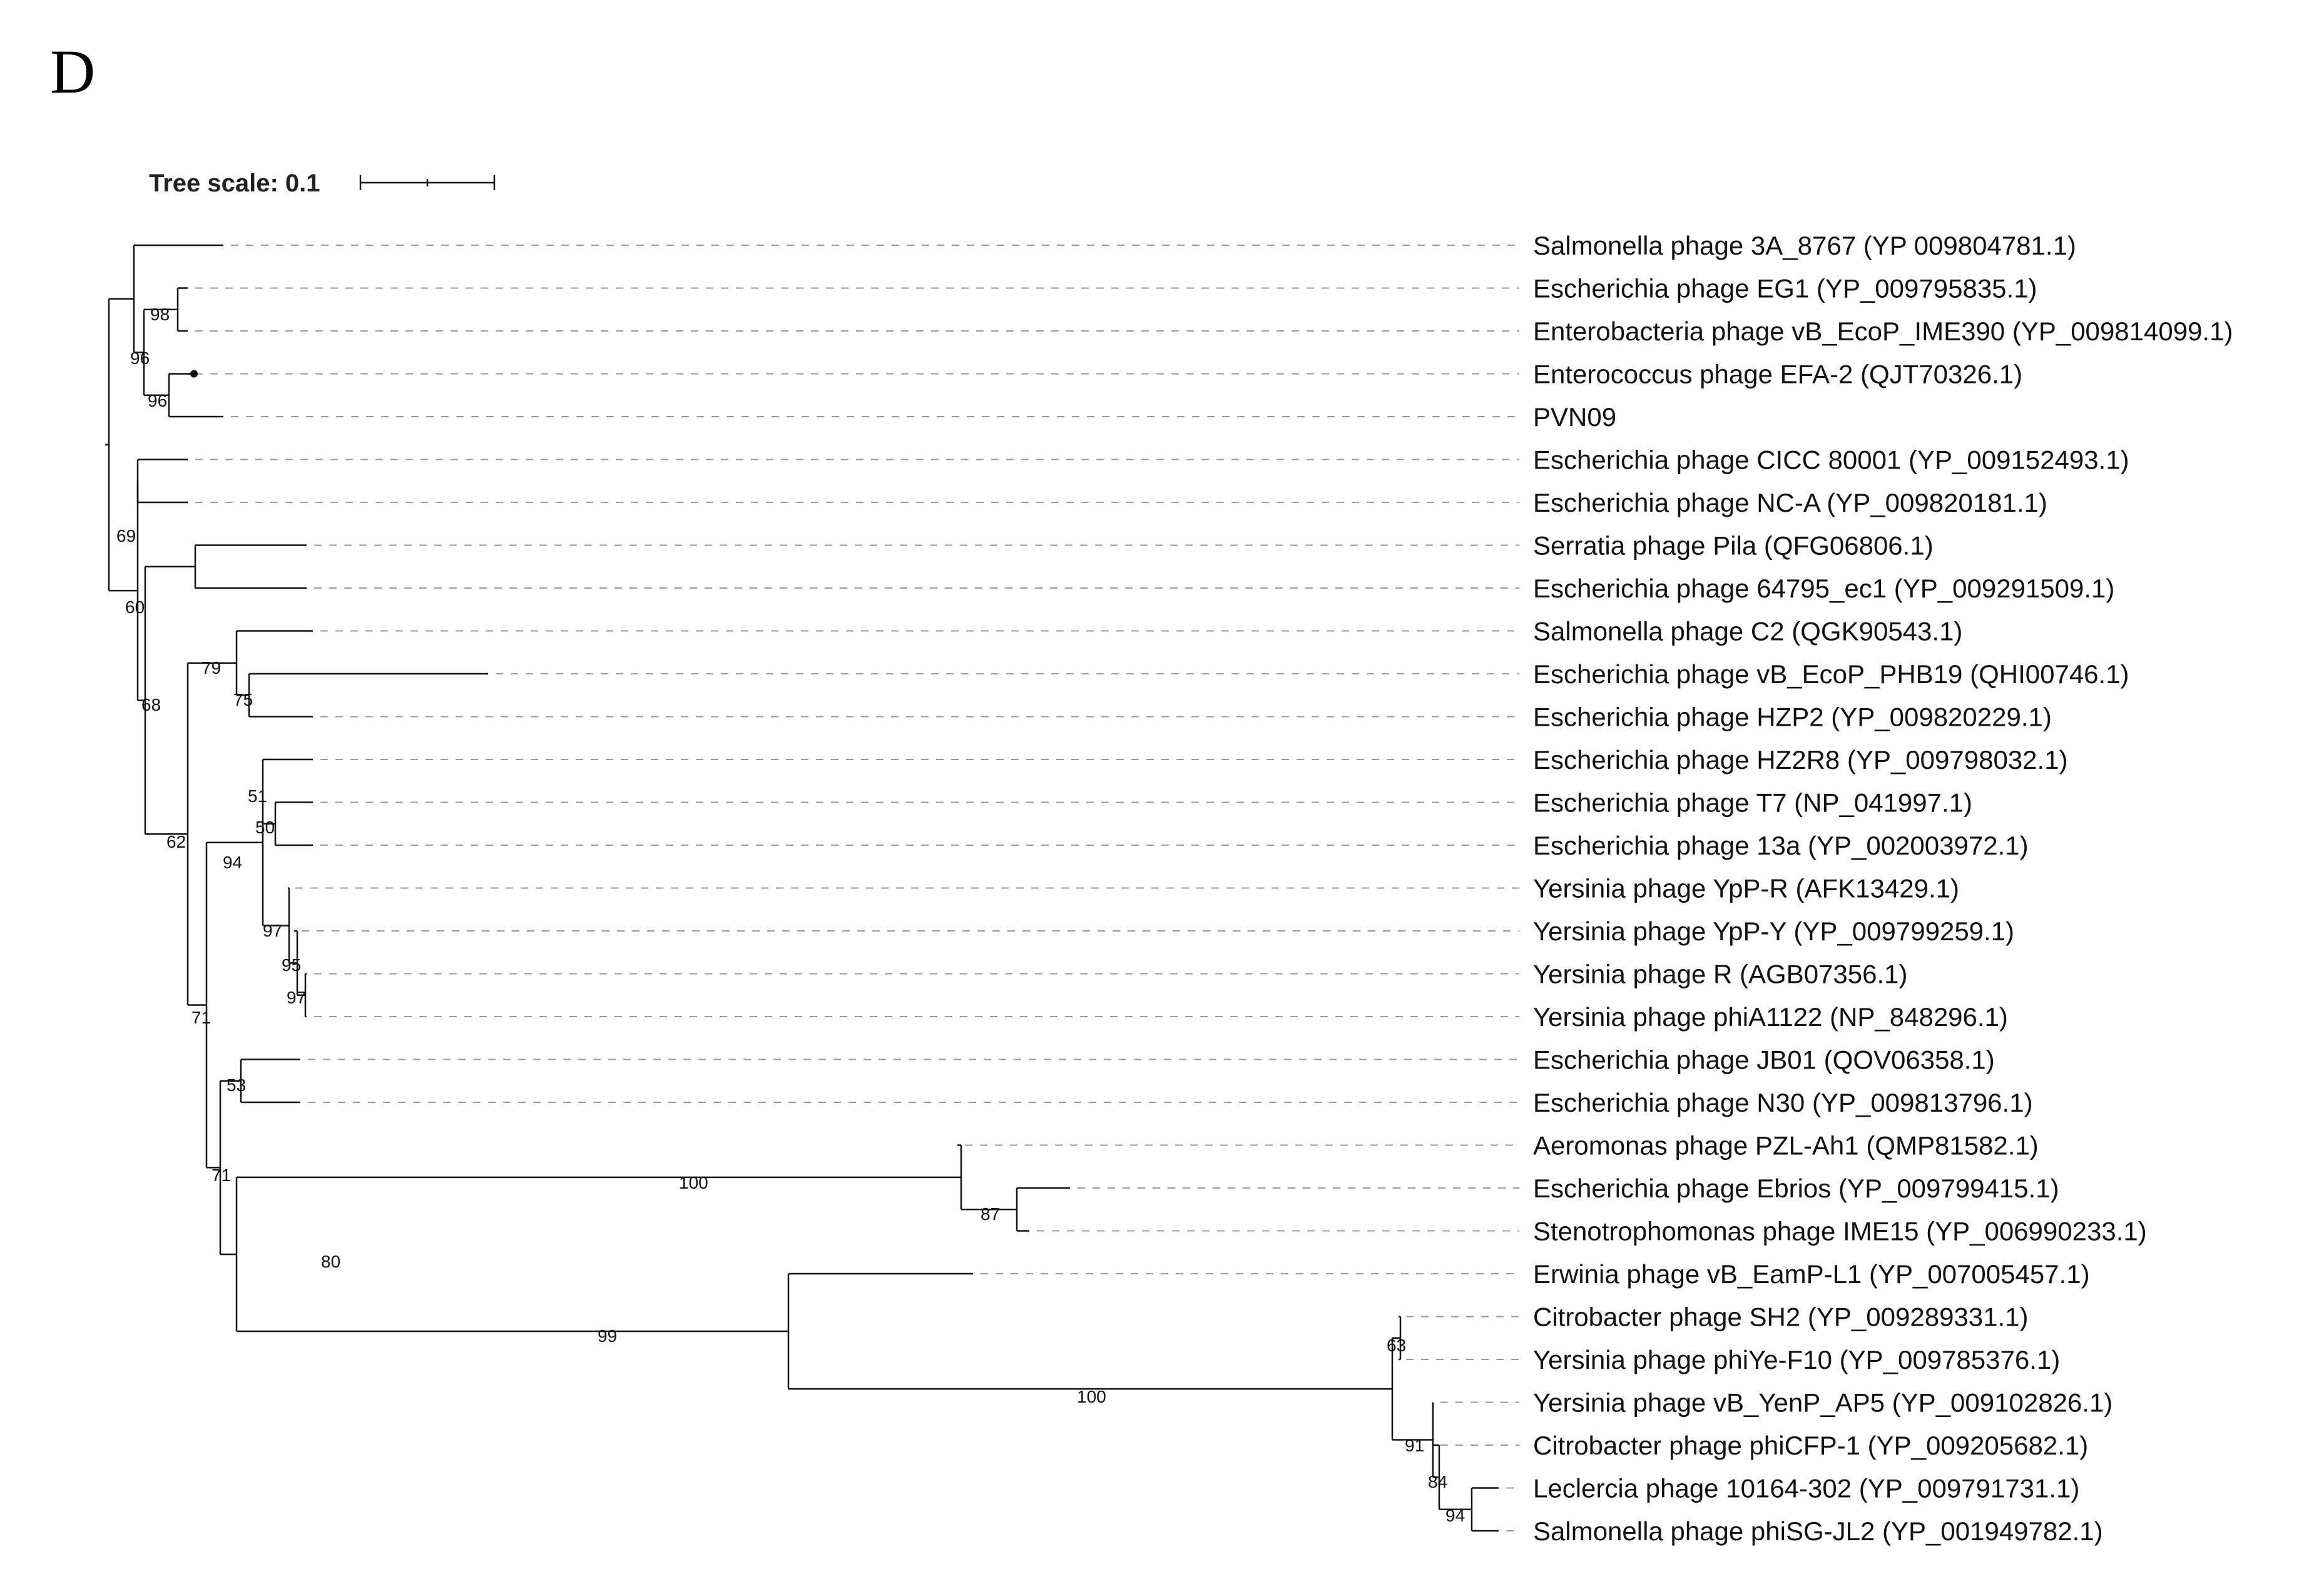 Image resolution: width=2324 pixels, height=1569 pixels. Describe the element at coordinates (1396, 1345) in the screenshot. I see `bootstrap-value: 63` at that location.